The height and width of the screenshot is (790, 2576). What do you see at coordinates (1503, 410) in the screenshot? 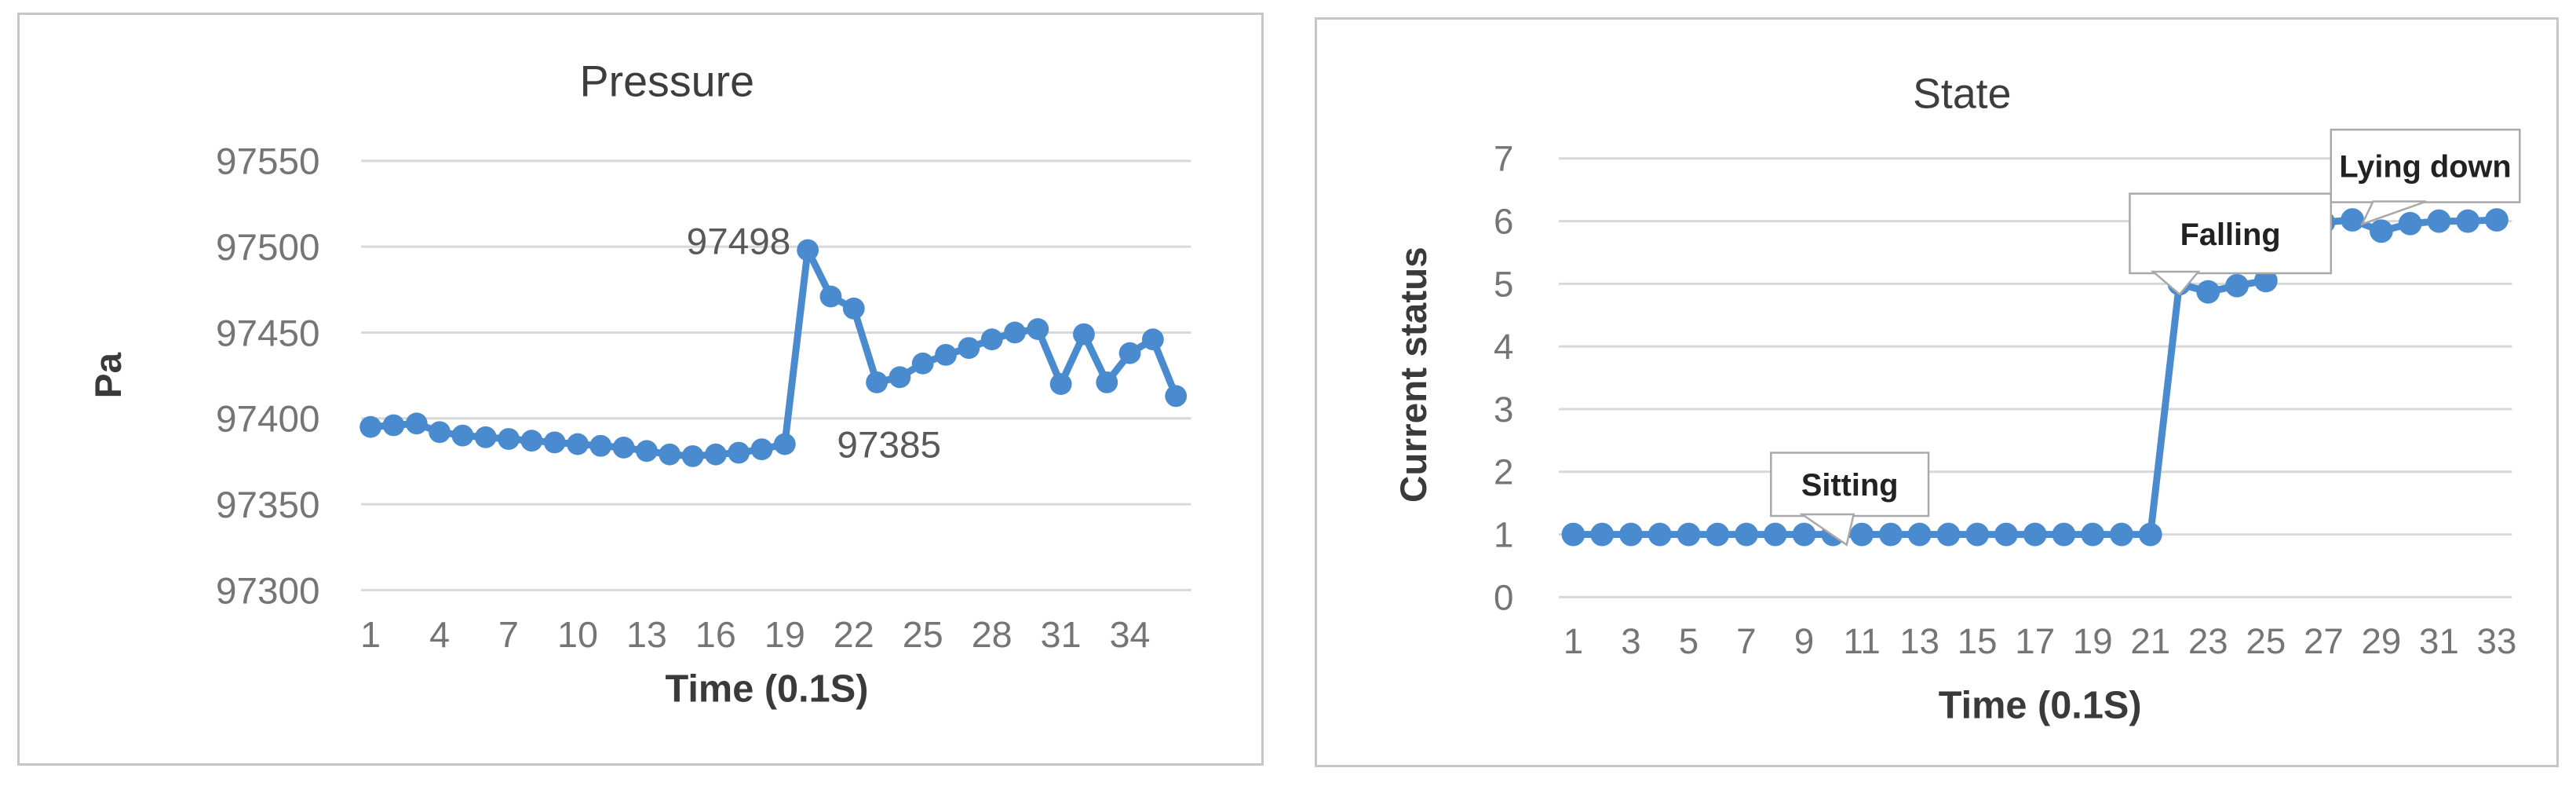
I see `y-tick-label: 3` at bounding box center [1503, 410].